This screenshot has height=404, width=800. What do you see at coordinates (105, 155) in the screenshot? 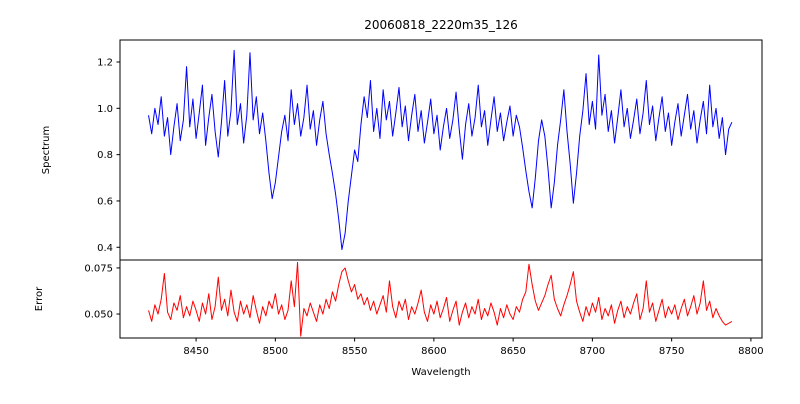
I see `spectrum-y-tick-label: 0.8` at bounding box center [105, 155].